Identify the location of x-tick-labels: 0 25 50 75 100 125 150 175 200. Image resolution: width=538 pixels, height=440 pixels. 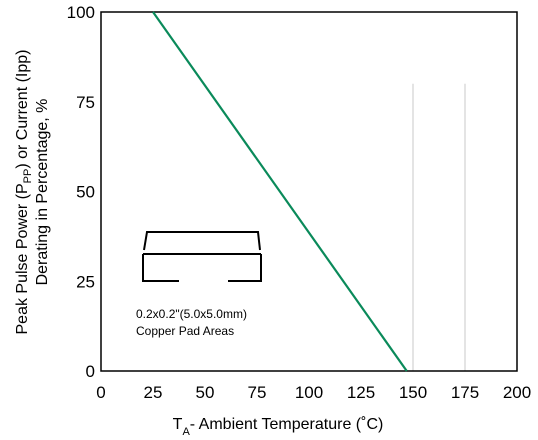
(313, 392).